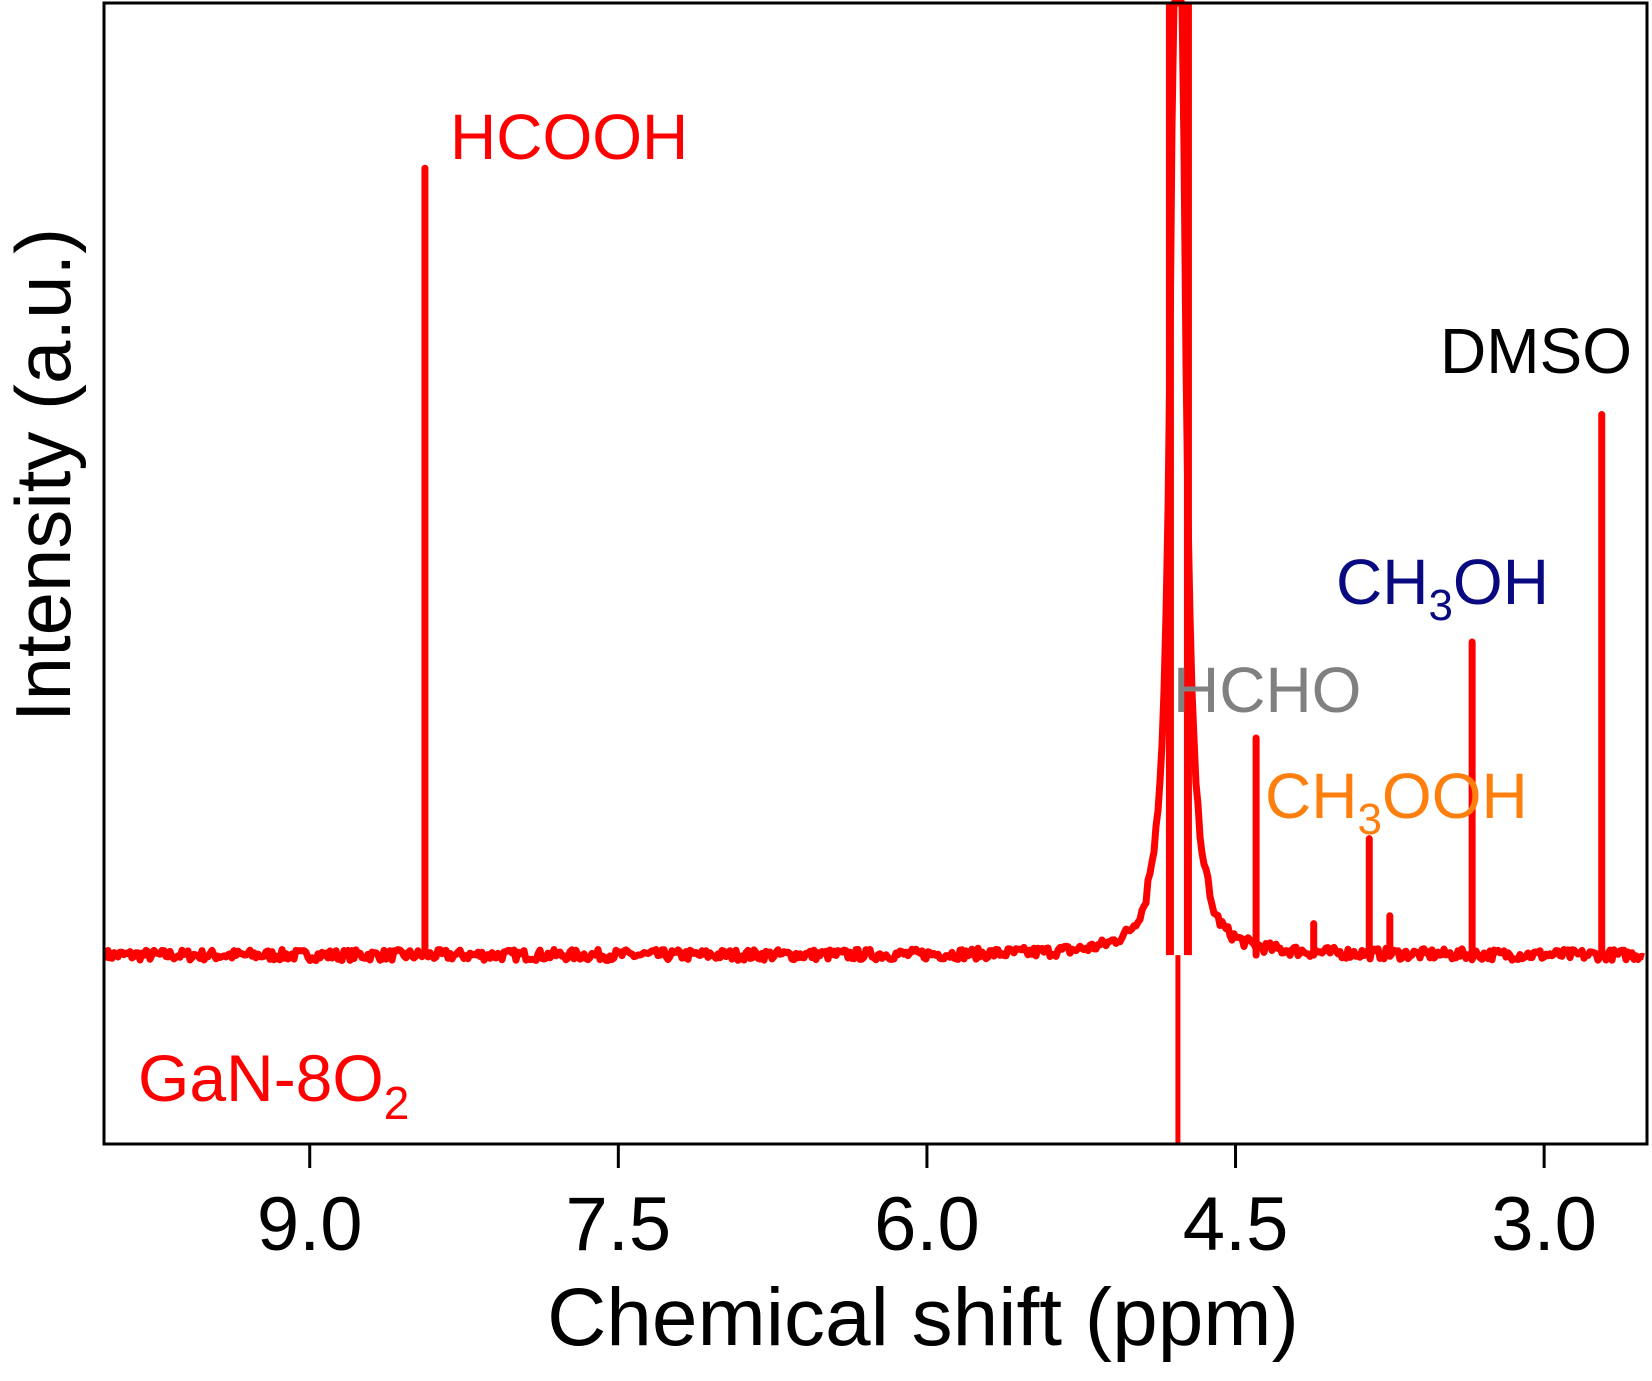  What do you see at coordinates (569, 137) in the screenshot?
I see `annotation-hcooh: HCOOH` at bounding box center [569, 137].